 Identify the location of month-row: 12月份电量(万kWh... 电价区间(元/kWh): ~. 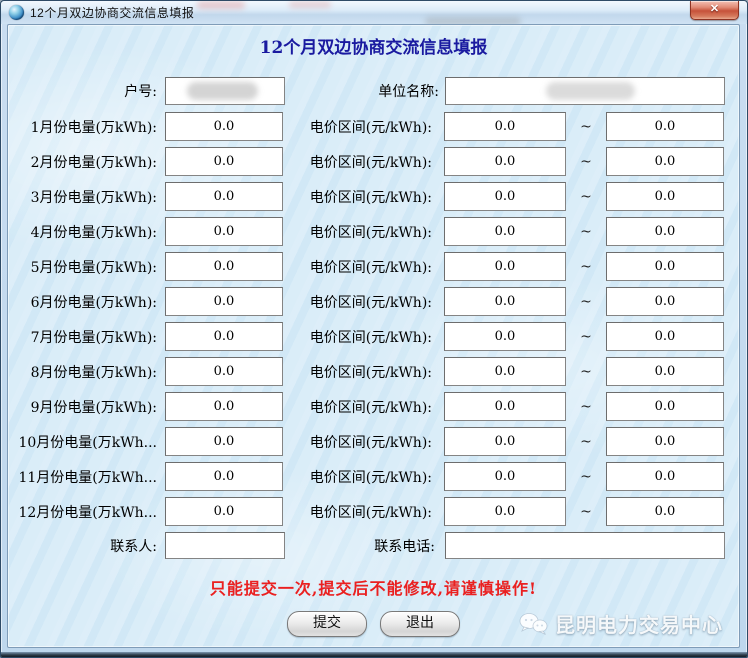
(374, 511).